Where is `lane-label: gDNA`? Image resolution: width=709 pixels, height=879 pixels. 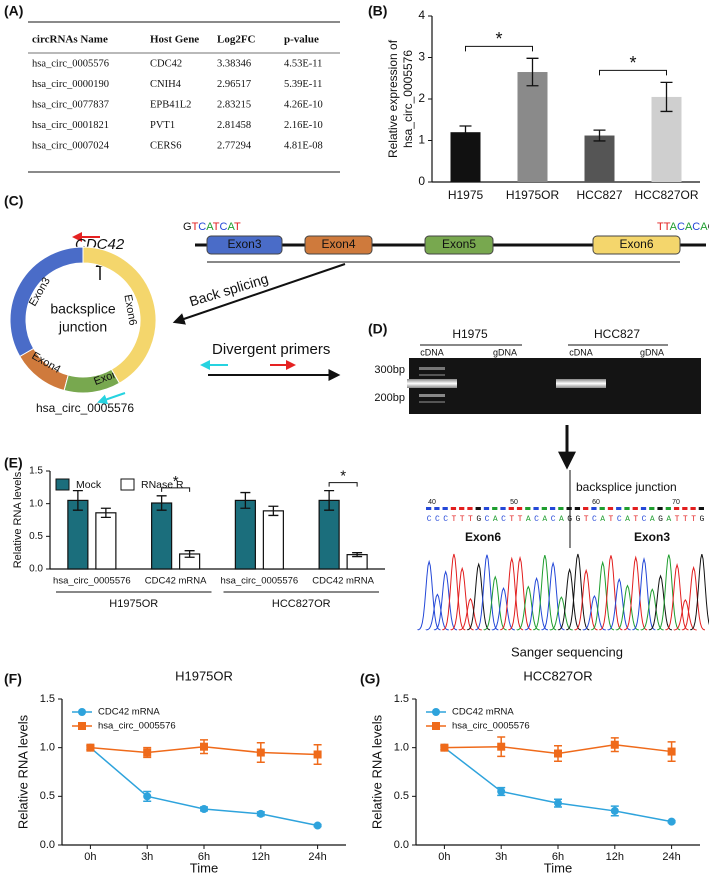 lane-label: gDNA is located at coordinates (505, 352).